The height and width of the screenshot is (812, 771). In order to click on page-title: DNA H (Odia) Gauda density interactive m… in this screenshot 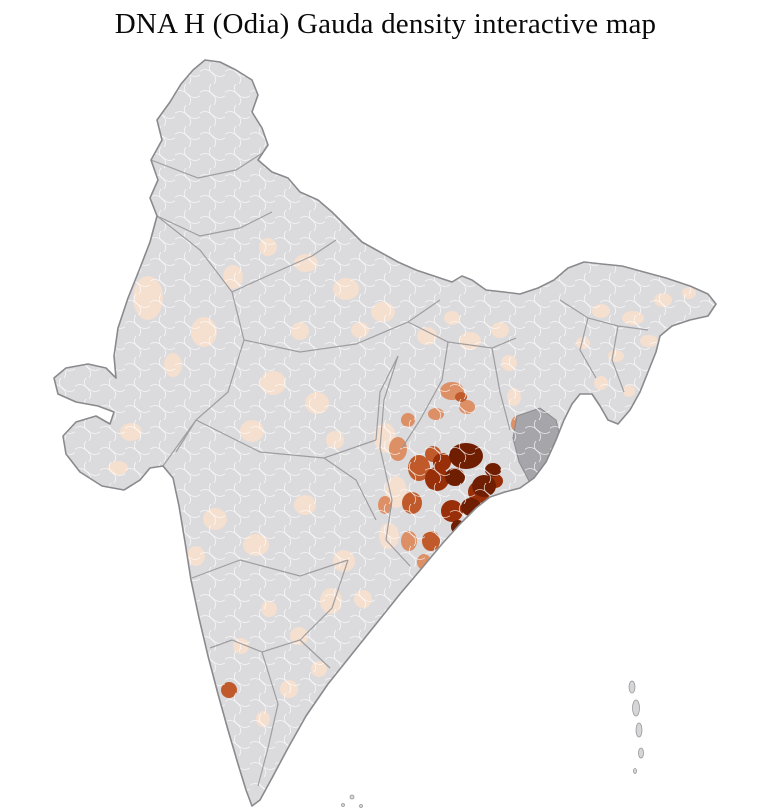, I will do `click(385, 24)`.